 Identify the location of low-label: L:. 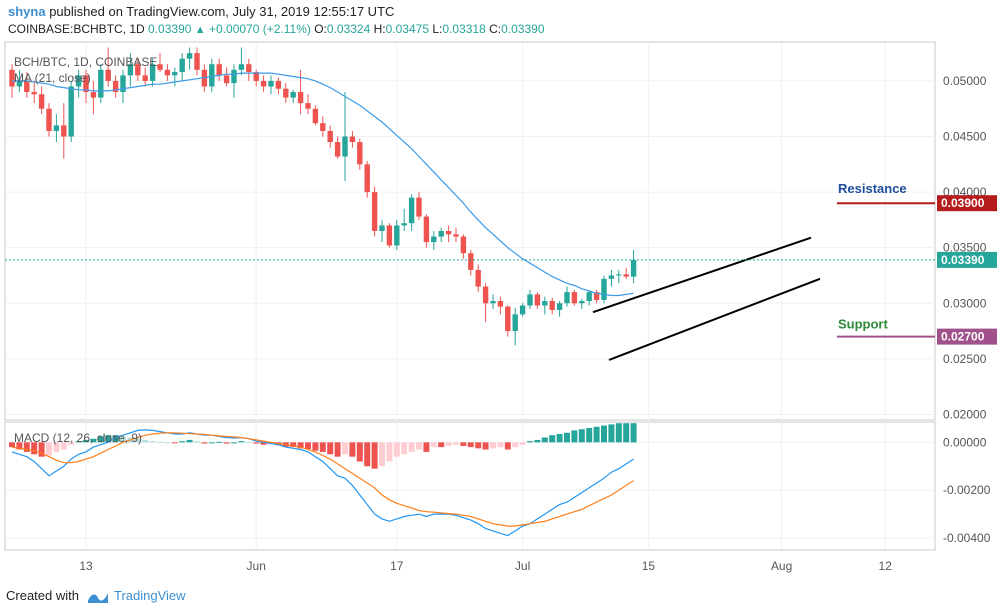
(437, 29).